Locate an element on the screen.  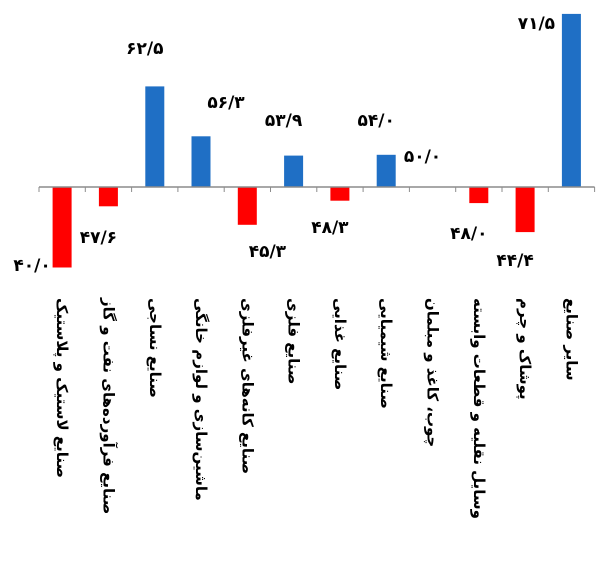
category-label: صنایع فرآورده‌های نفت و گاز is located at coordinates (108, 405).